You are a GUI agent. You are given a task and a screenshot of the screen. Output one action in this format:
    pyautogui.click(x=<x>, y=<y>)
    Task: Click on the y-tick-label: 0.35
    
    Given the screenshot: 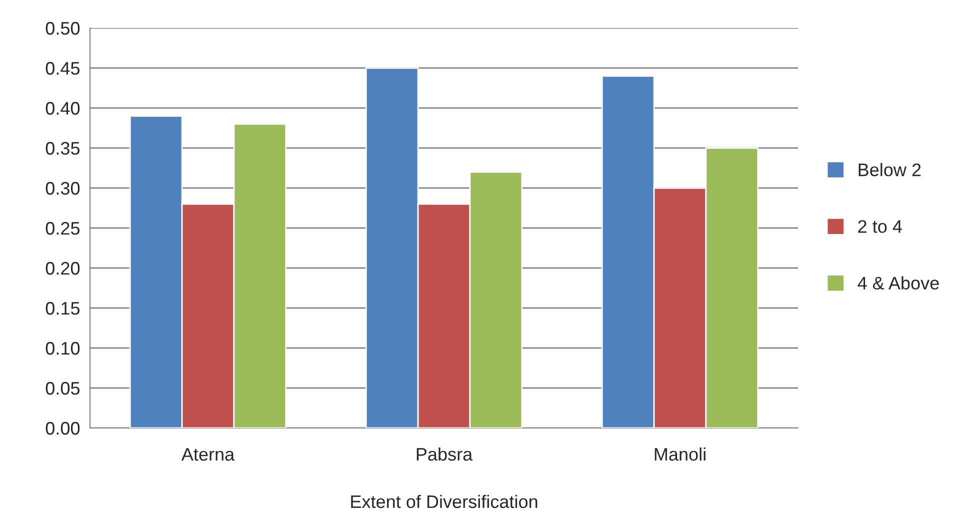 What is the action you would take?
    pyautogui.click(x=63, y=148)
    